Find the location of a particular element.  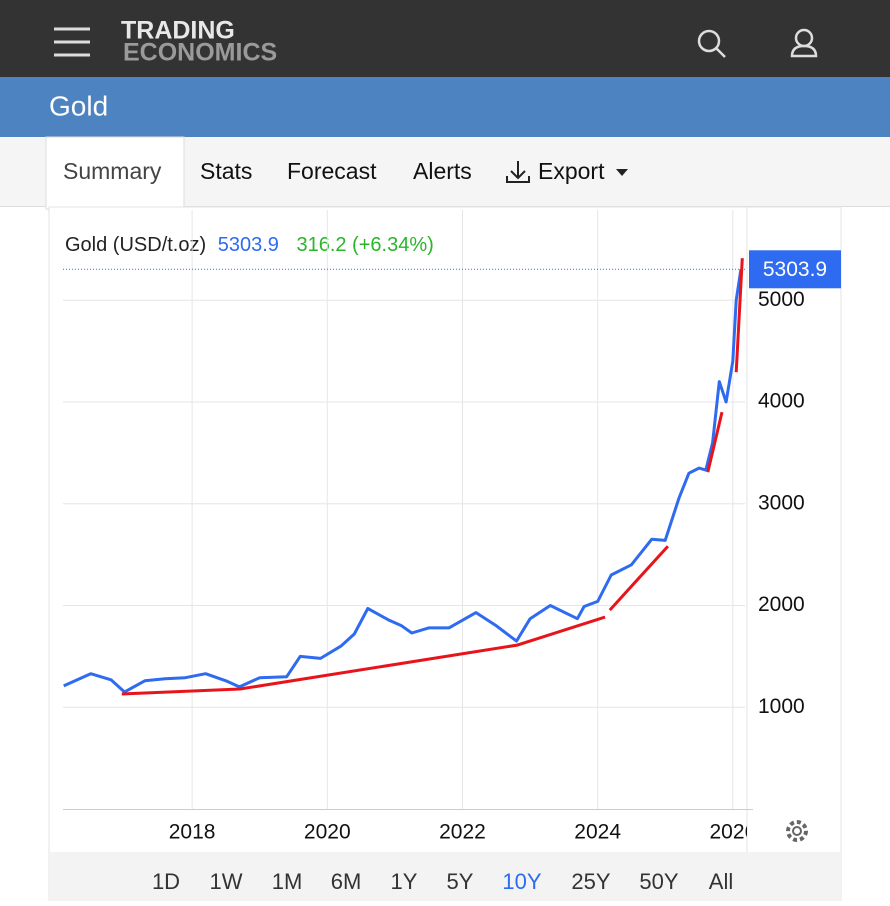

last-value-badge is located at coordinates (795, 269).